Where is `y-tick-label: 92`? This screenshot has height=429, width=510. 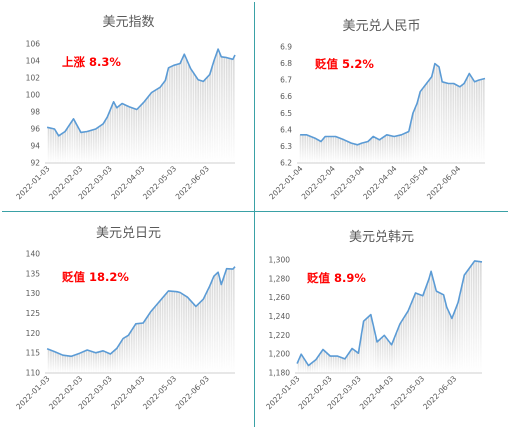
y-tick-label: 92 is located at coordinates (35, 163).